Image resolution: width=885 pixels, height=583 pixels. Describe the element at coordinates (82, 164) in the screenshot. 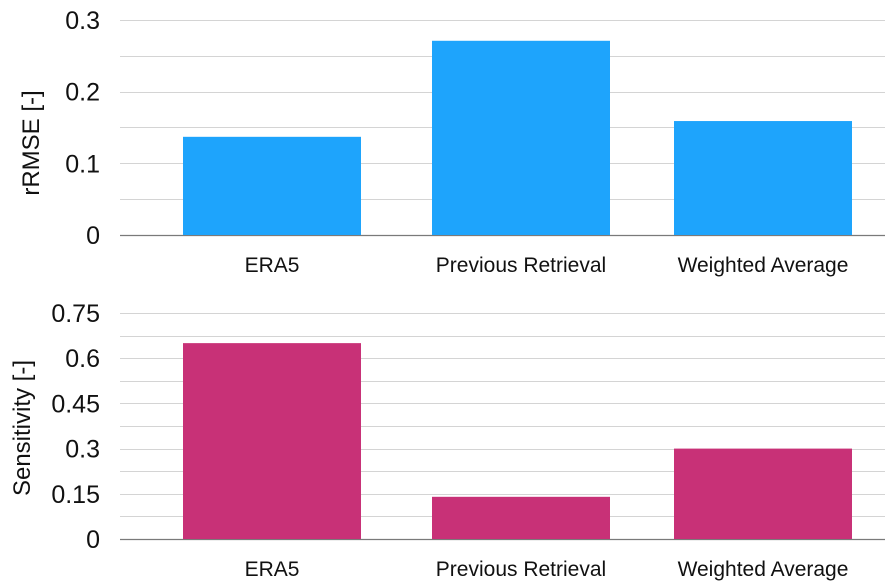

I see `rrmse-y-tick-label: 0.1` at that location.